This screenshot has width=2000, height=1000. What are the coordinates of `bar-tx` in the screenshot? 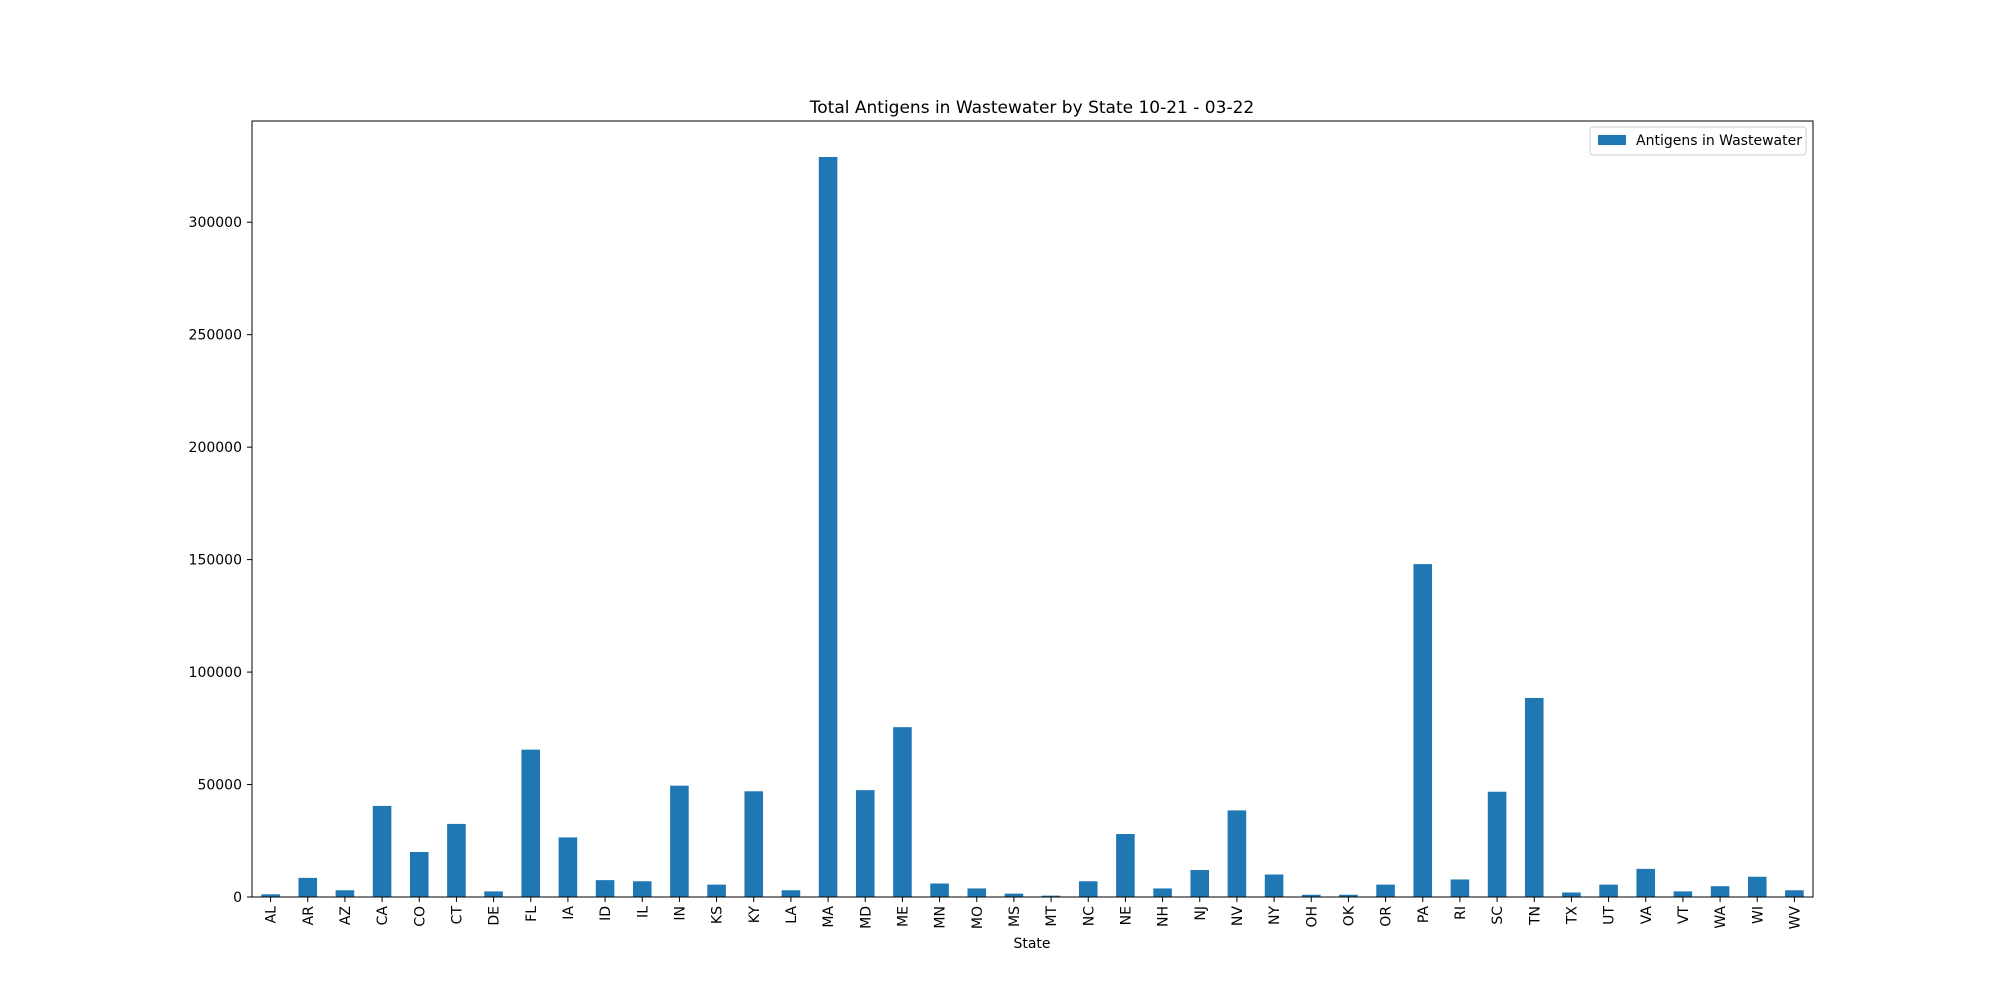 It's located at (1571, 894).